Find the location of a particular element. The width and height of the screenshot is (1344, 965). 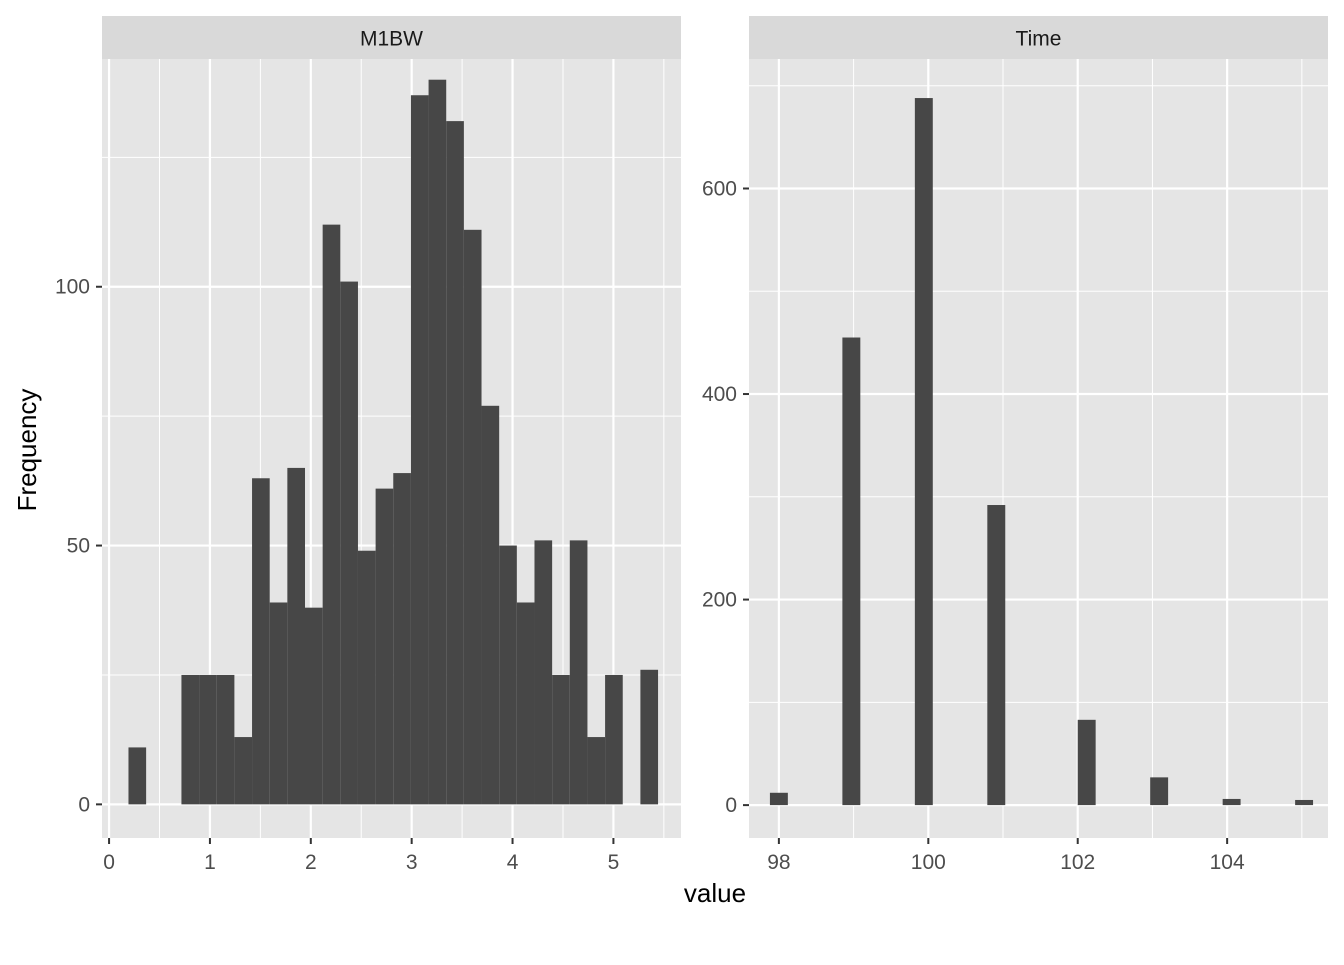

x-tick-label: 3 is located at coordinates (412, 862).